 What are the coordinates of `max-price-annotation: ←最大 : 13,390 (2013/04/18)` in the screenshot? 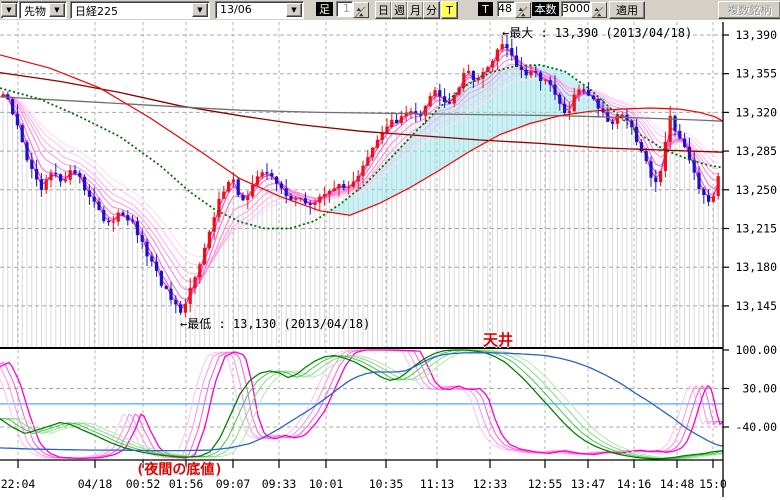 It's located at (597, 33).